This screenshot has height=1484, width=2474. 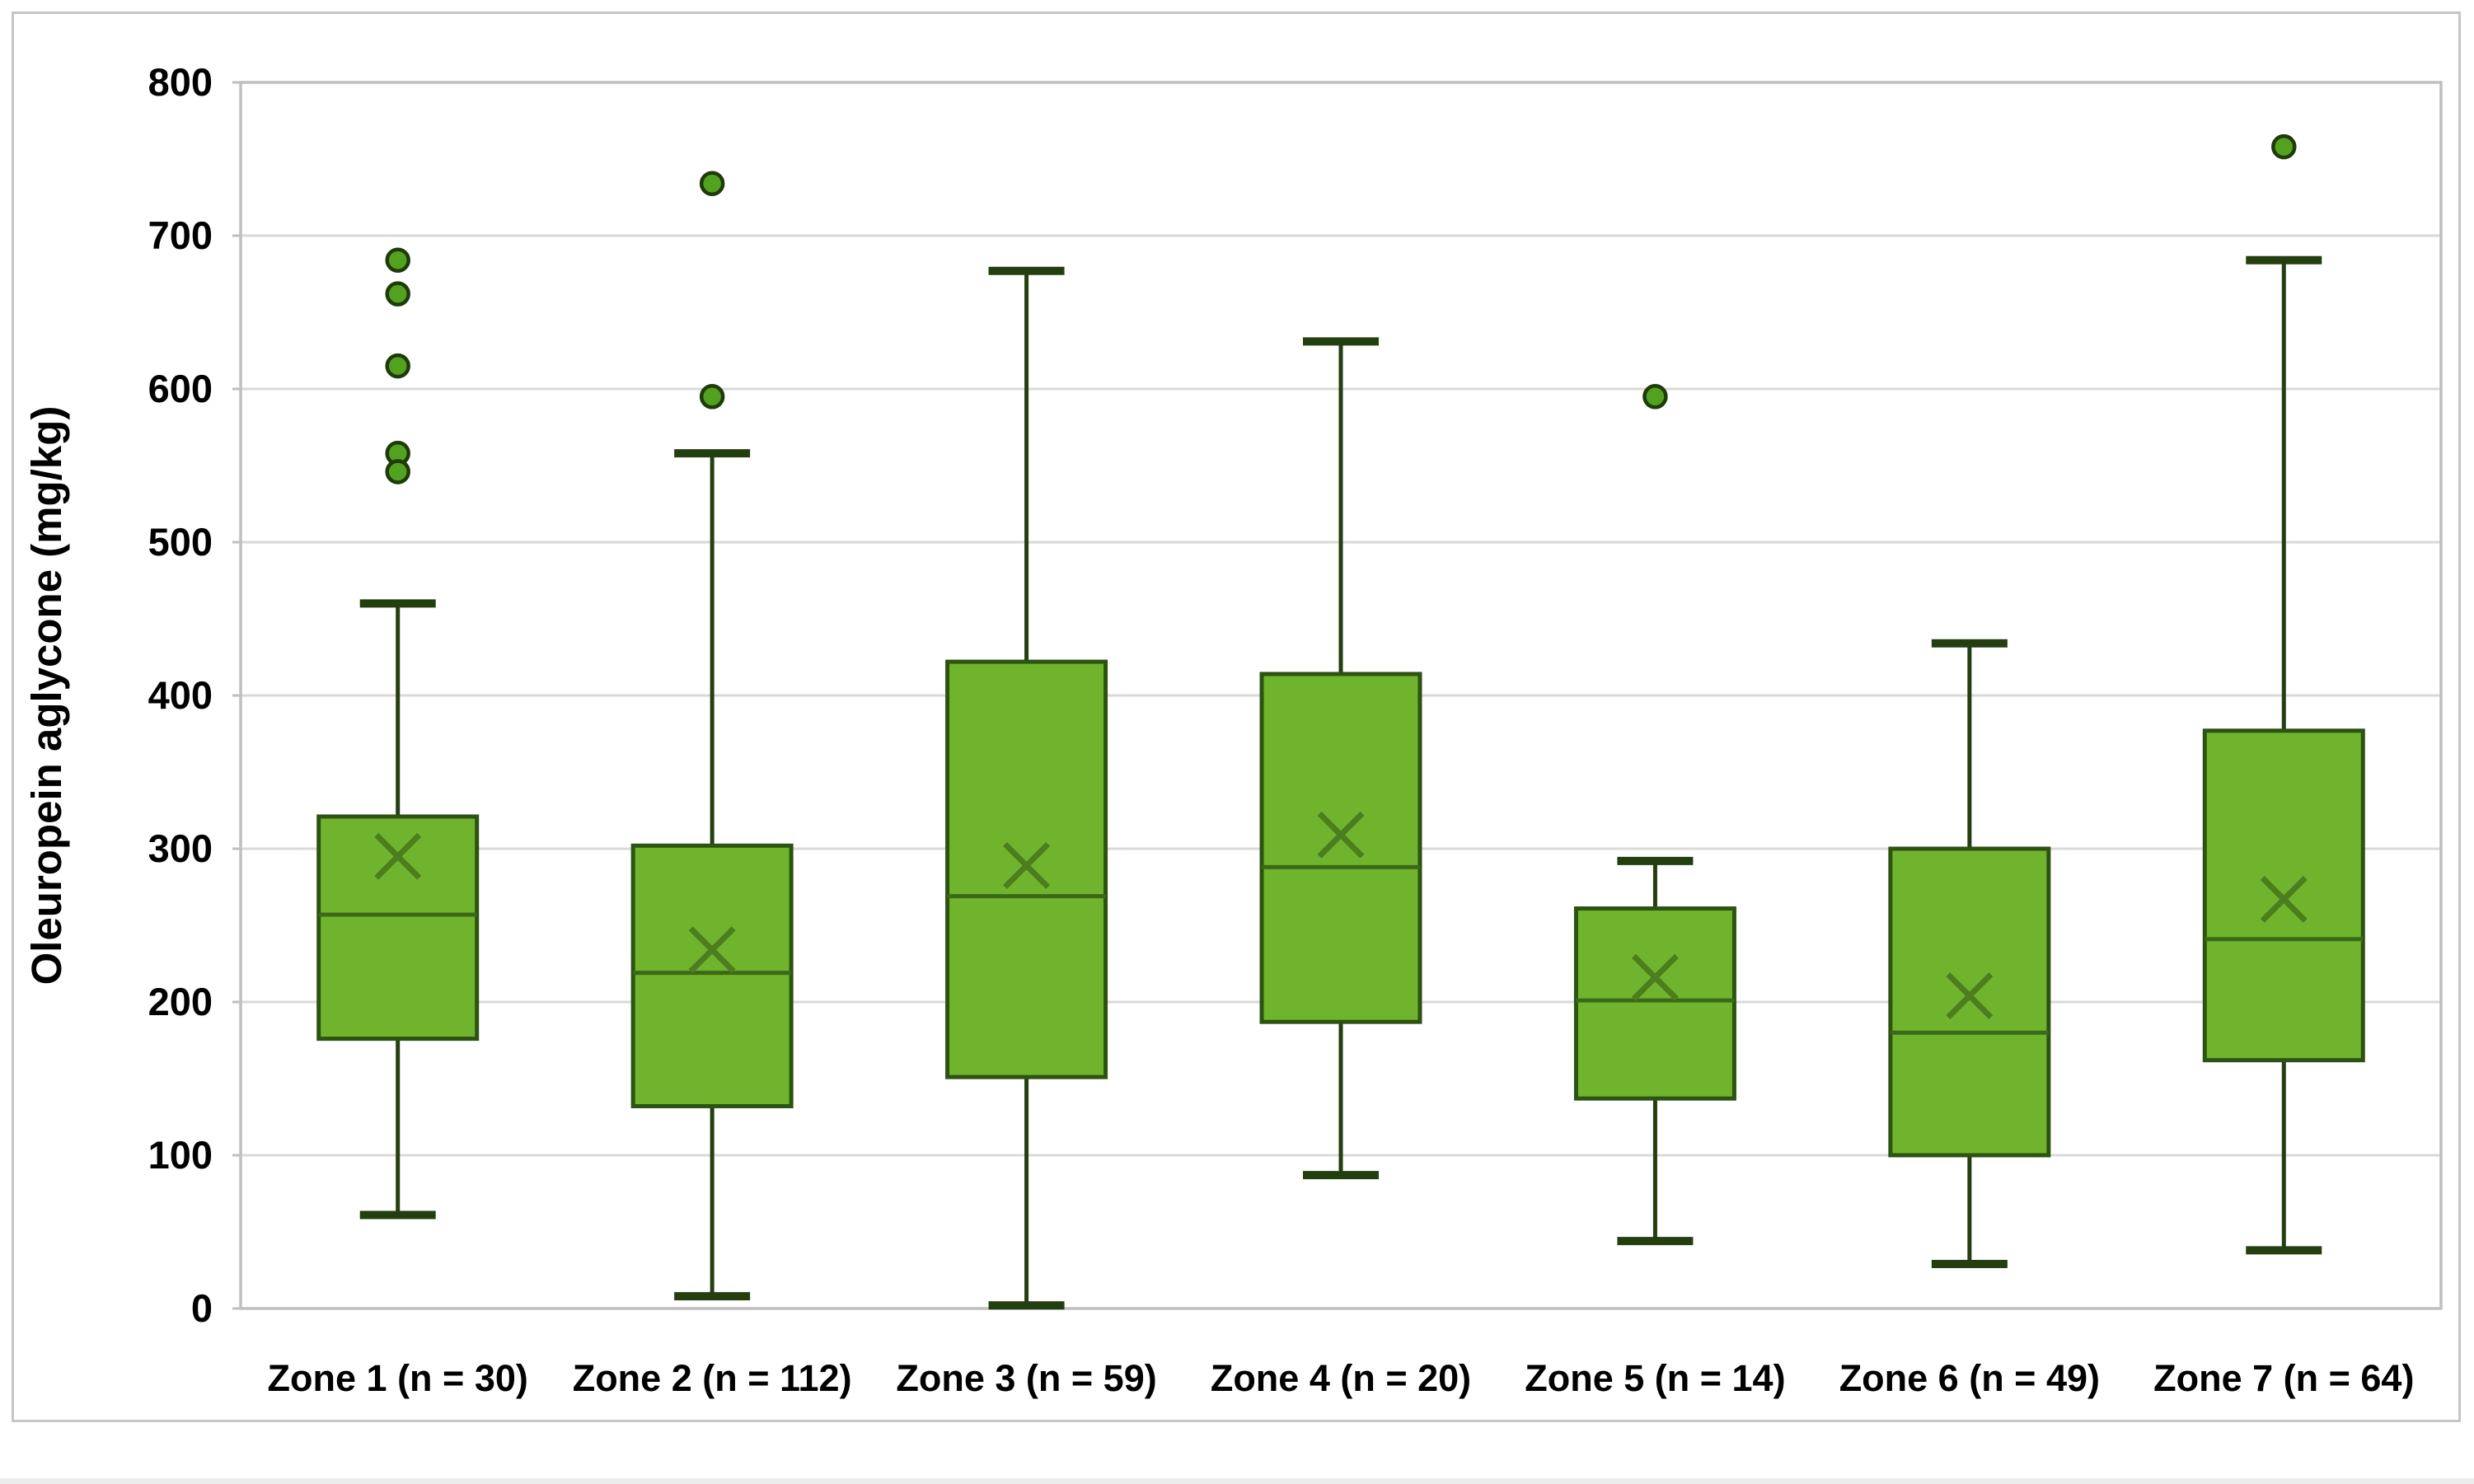 What do you see at coordinates (180, 235) in the screenshot?
I see `y-tick-label: 700` at bounding box center [180, 235].